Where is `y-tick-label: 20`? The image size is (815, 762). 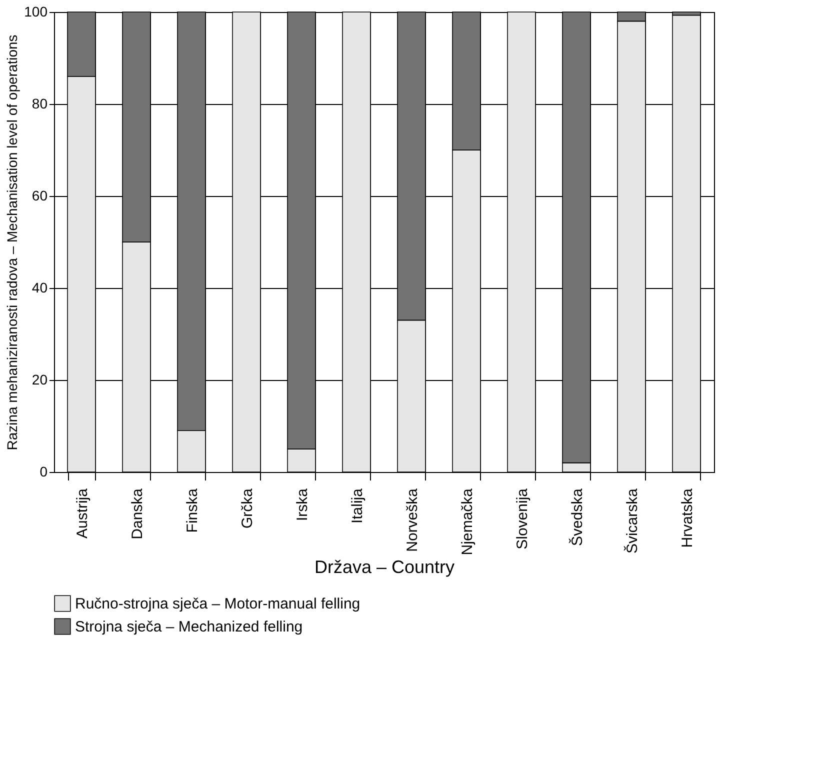
y-tick-label: 20 is located at coordinates (40, 380).